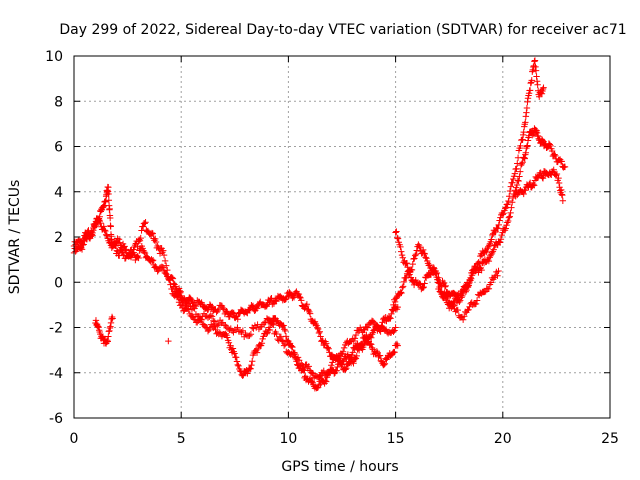  What do you see at coordinates (610, 439) in the screenshot?
I see `x-tick-label: 25` at bounding box center [610, 439].